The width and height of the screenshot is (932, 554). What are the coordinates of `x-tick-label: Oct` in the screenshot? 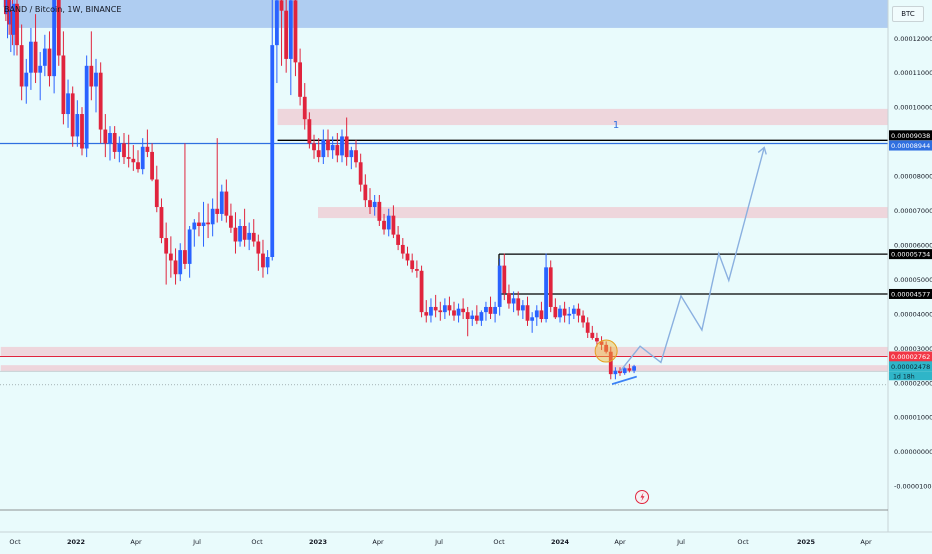 It's located at (257, 542).